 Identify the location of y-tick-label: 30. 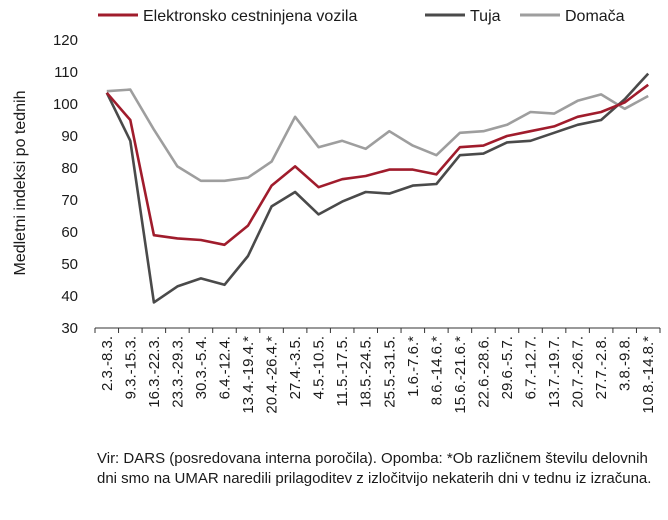
(69, 328).